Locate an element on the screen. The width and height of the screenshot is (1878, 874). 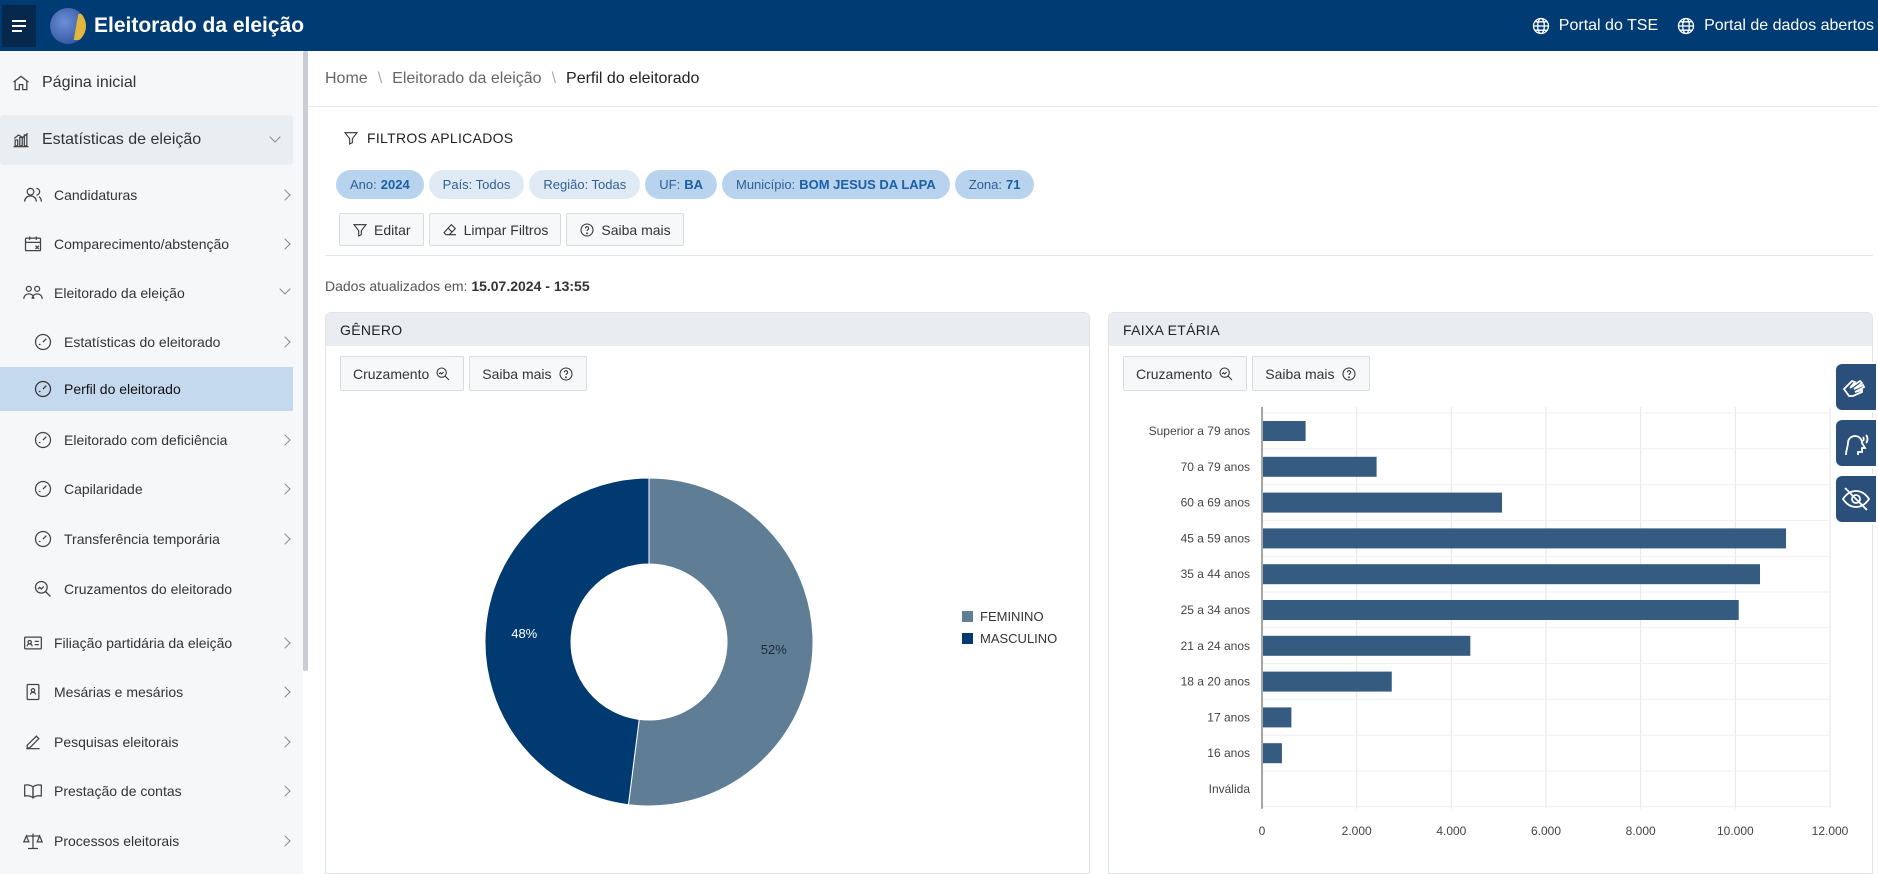
gender-cross-button: Cruzamento is located at coordinates (402, 373).